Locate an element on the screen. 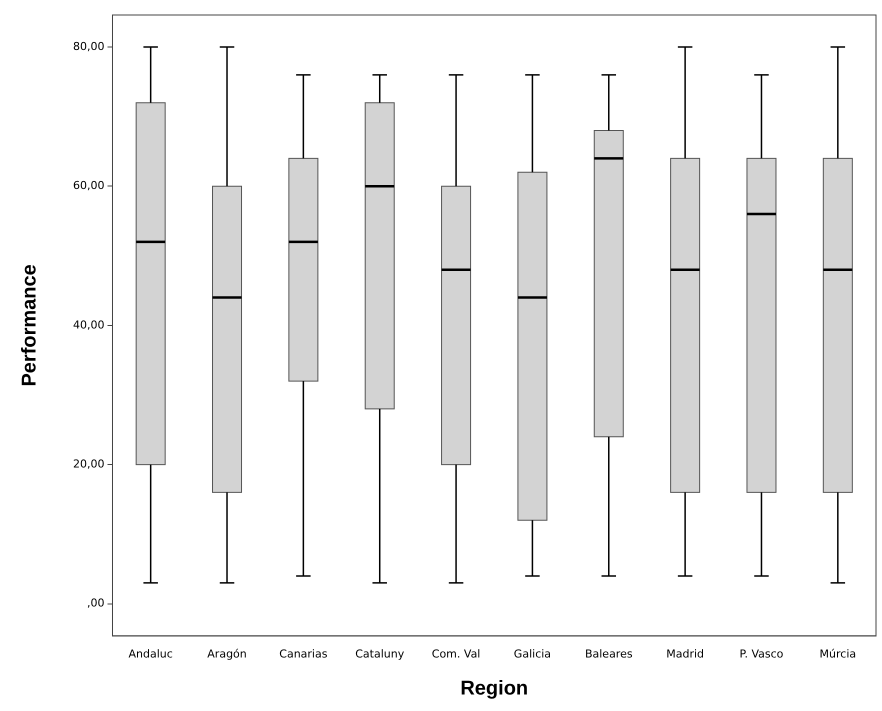 The height and width of the screenshot is (711, 882). x-tick-label: Canarias is located at coordinates (303, 653).